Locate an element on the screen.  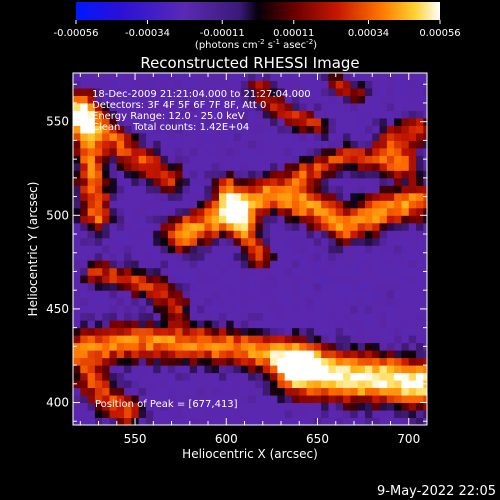
colorbar-units: (photons cm-2 s-1 asec-2) is located at coordinates (256, 44).